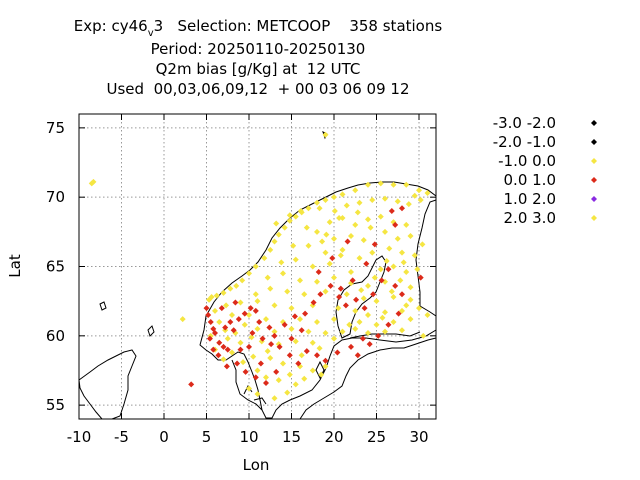 The height and width of the screenshot is (480, 640). Describe the element at coordinates (530, 218) in the screenshot. I see `legend-label: 2.0 3.0` at that location.